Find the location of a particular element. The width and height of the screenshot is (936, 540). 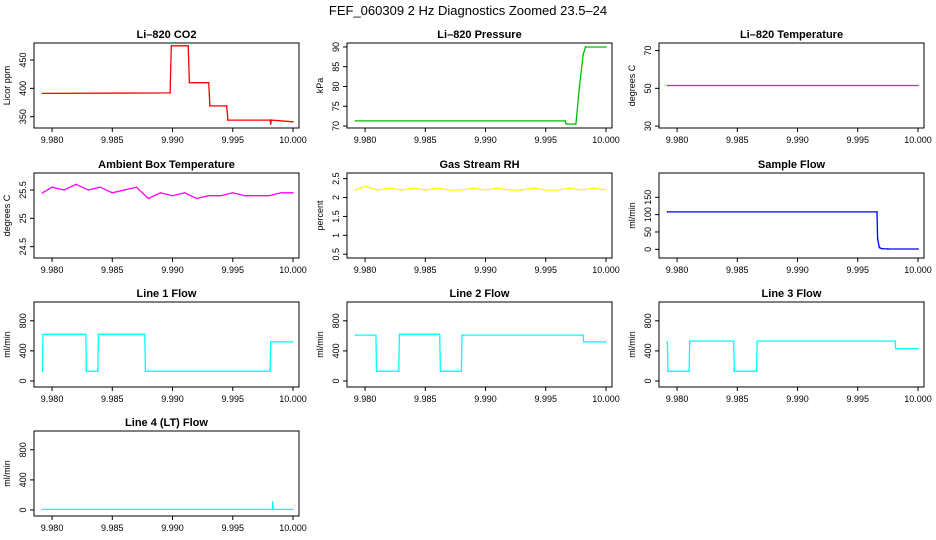

panel-title: Ambient Box Temperature is located at coordinates (166, 165).